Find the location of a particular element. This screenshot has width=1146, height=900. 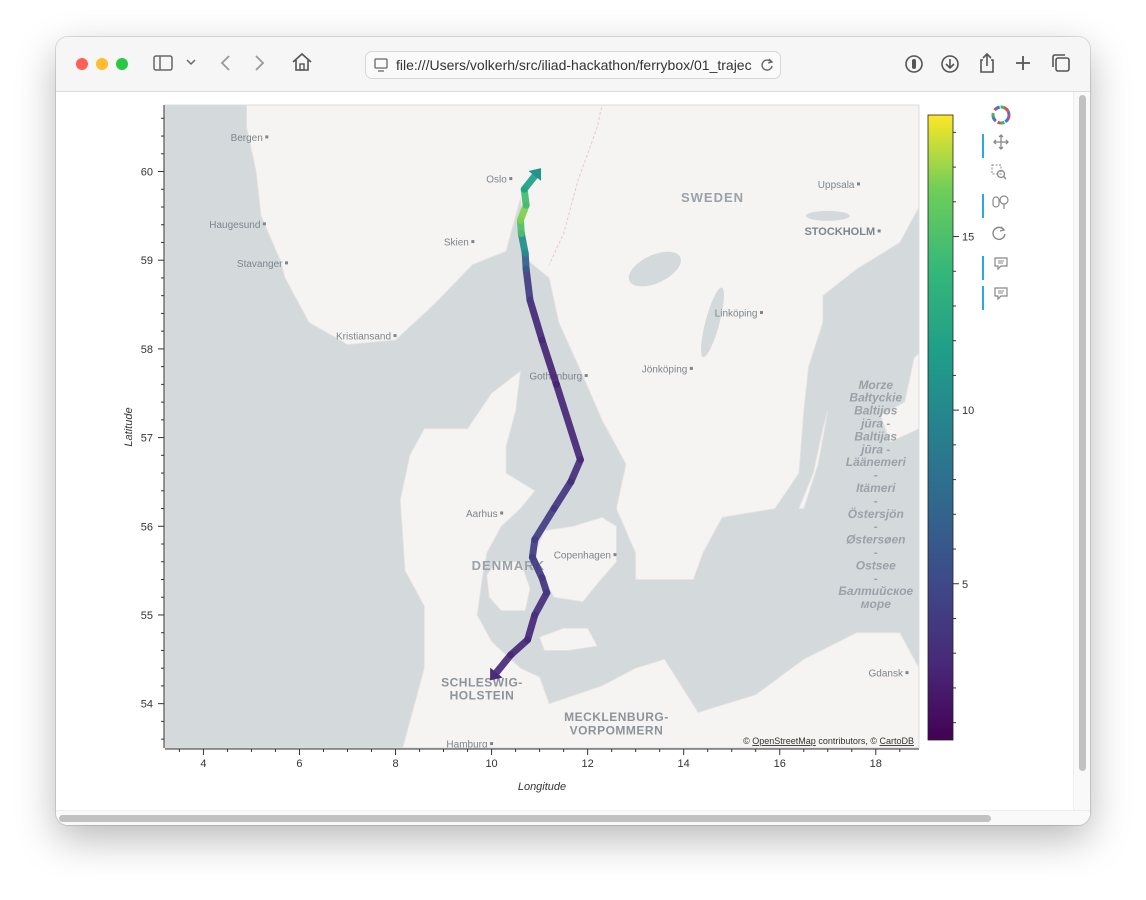

place-label: MECKLENBURG- is located at coordinates (616, 717).